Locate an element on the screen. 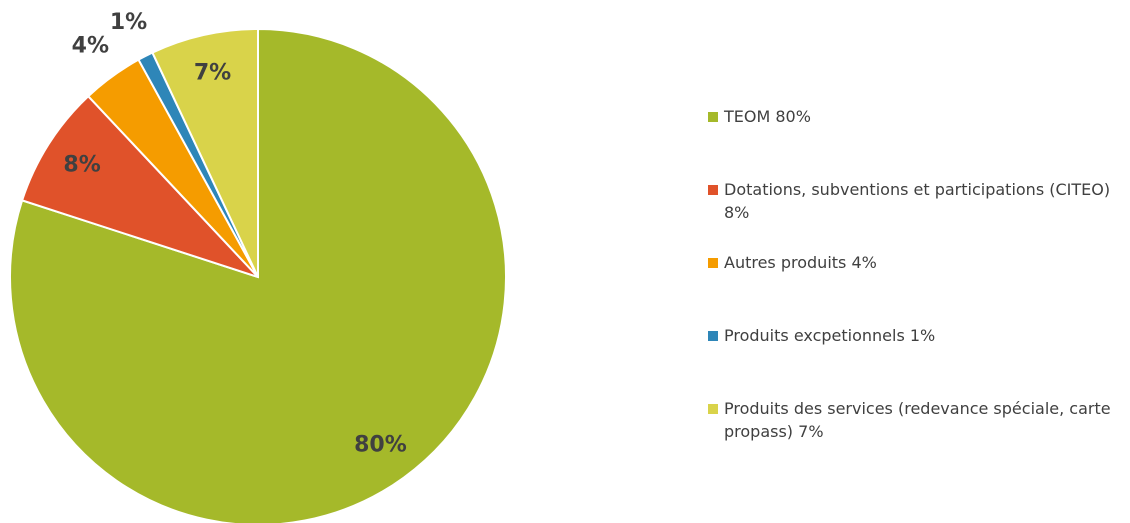 Image resolution: width=1130 pixels, height=523 pixels. legend-label: TEOM 80% is located at coordinates (767, 116).